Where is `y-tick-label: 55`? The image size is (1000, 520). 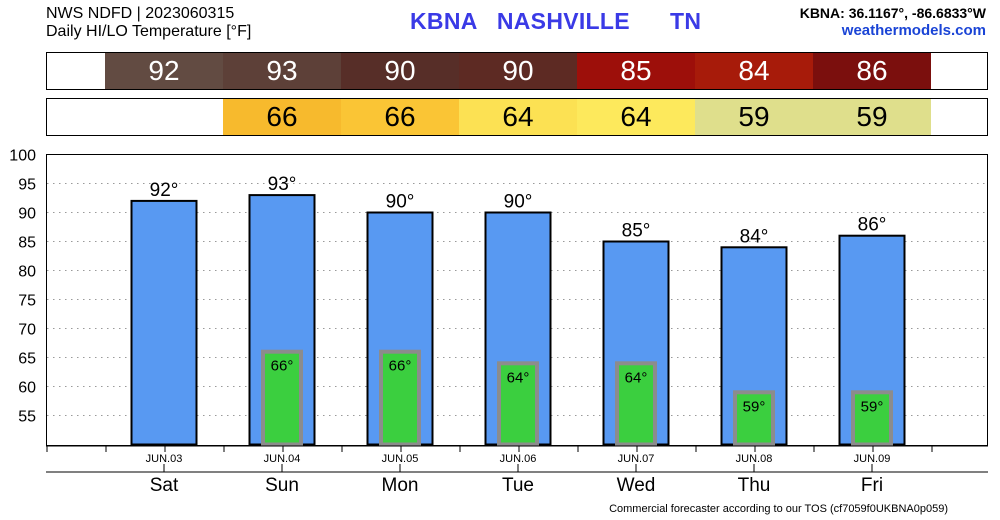
y-tick-label: 55 is located at coordinates (27, 417).